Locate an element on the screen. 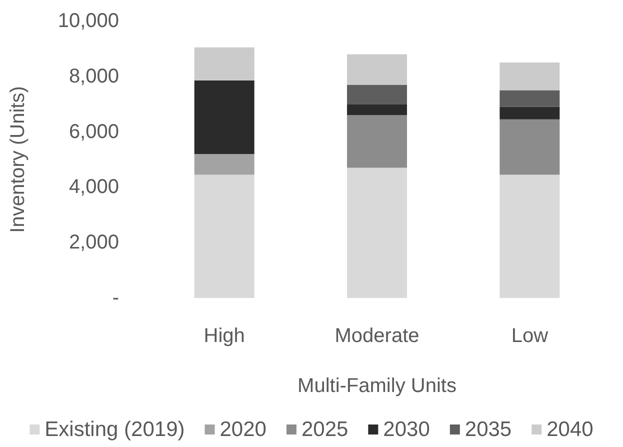  legend-label: 2025 is located at coordinates (324, 429).